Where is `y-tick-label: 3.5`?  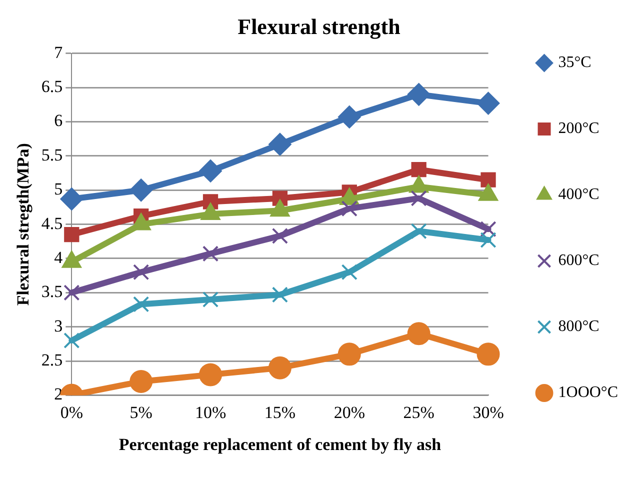
y-tick-label: 3.5 is located at coordinates (52, 292).